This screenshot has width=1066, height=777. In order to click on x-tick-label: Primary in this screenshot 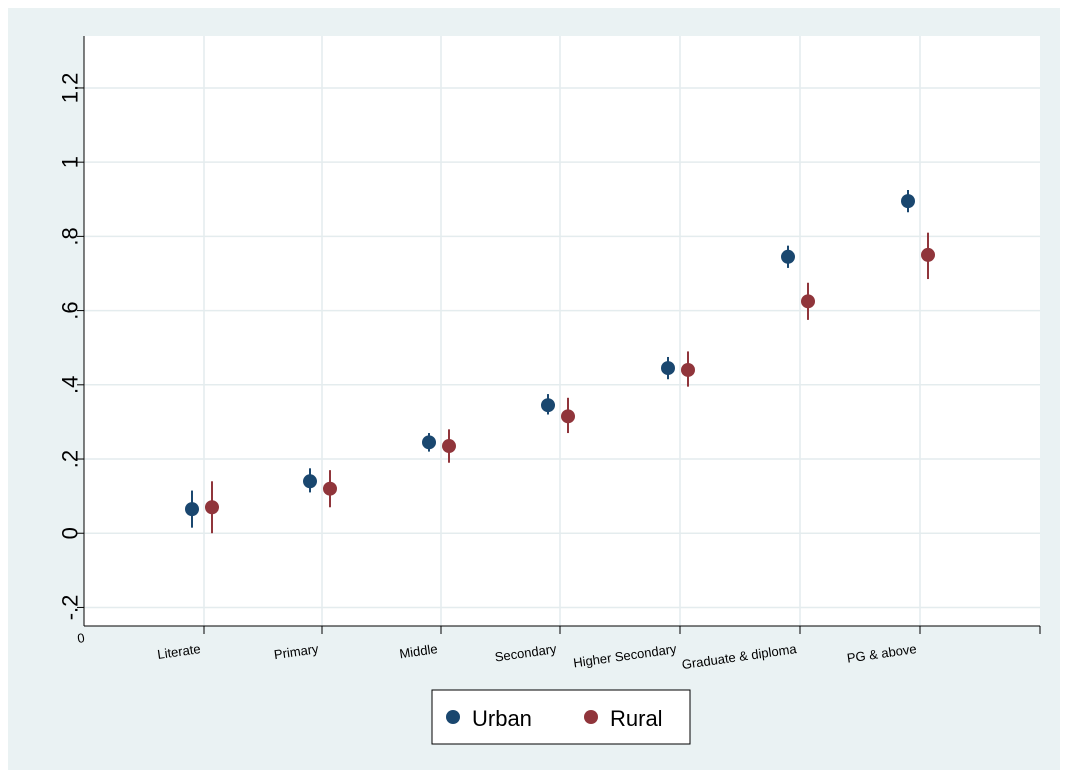, I will do `click(296, 651)`.